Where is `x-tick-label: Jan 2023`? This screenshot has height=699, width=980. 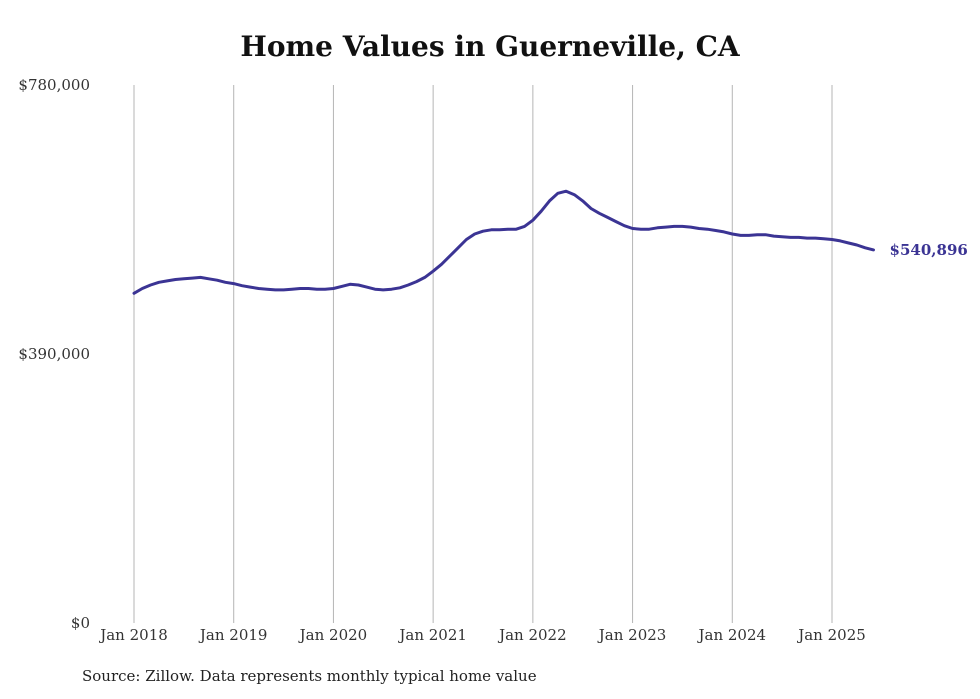 x-tick-label: Jan 2023 is located at coordinates (632, 635).